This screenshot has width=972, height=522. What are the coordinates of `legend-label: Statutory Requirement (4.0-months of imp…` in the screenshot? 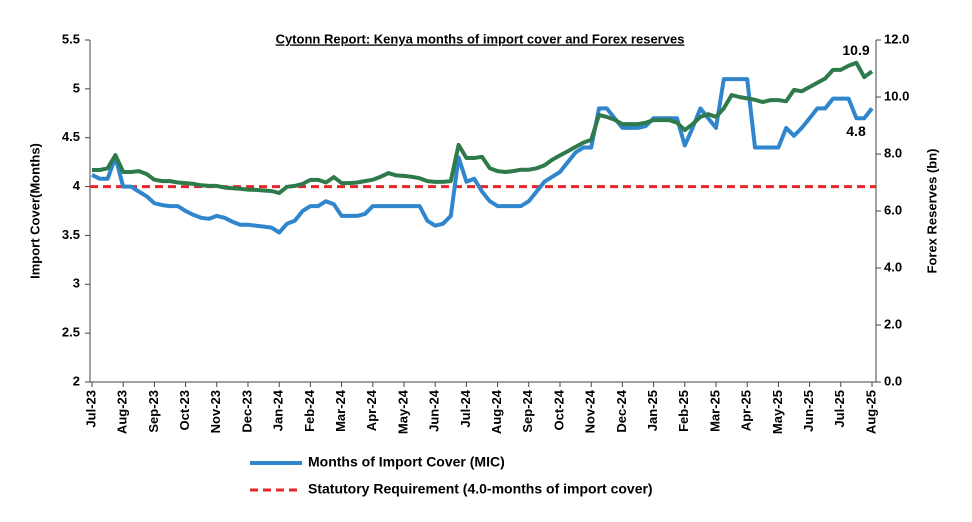 It's located at (480, 489).